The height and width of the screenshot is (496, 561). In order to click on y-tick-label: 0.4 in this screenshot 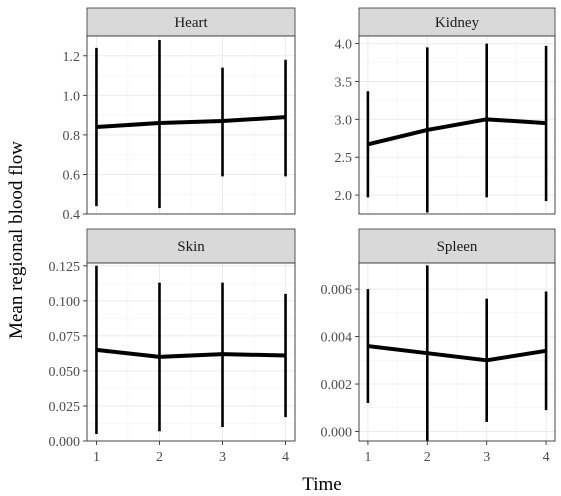, I will do `click(72, 215)`.